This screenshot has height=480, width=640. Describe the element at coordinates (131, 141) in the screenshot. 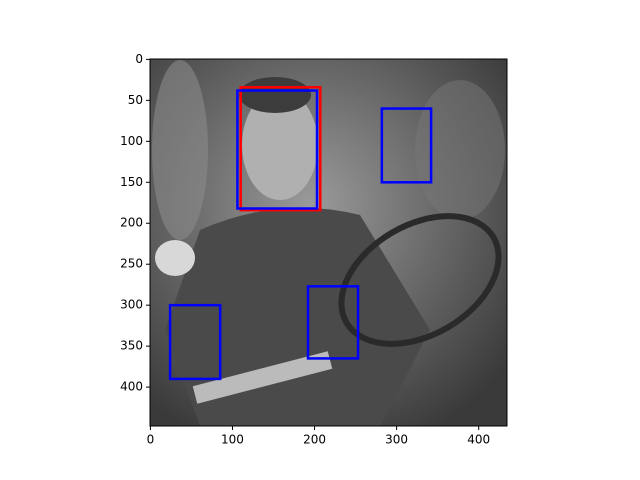

I see `y-tick-label: 100` at that location.